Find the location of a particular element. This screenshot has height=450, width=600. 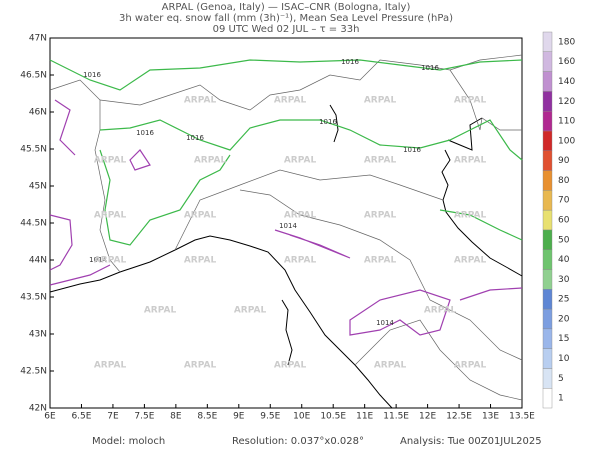

colorbar-label: 10 is located at coordinates (564, 359).